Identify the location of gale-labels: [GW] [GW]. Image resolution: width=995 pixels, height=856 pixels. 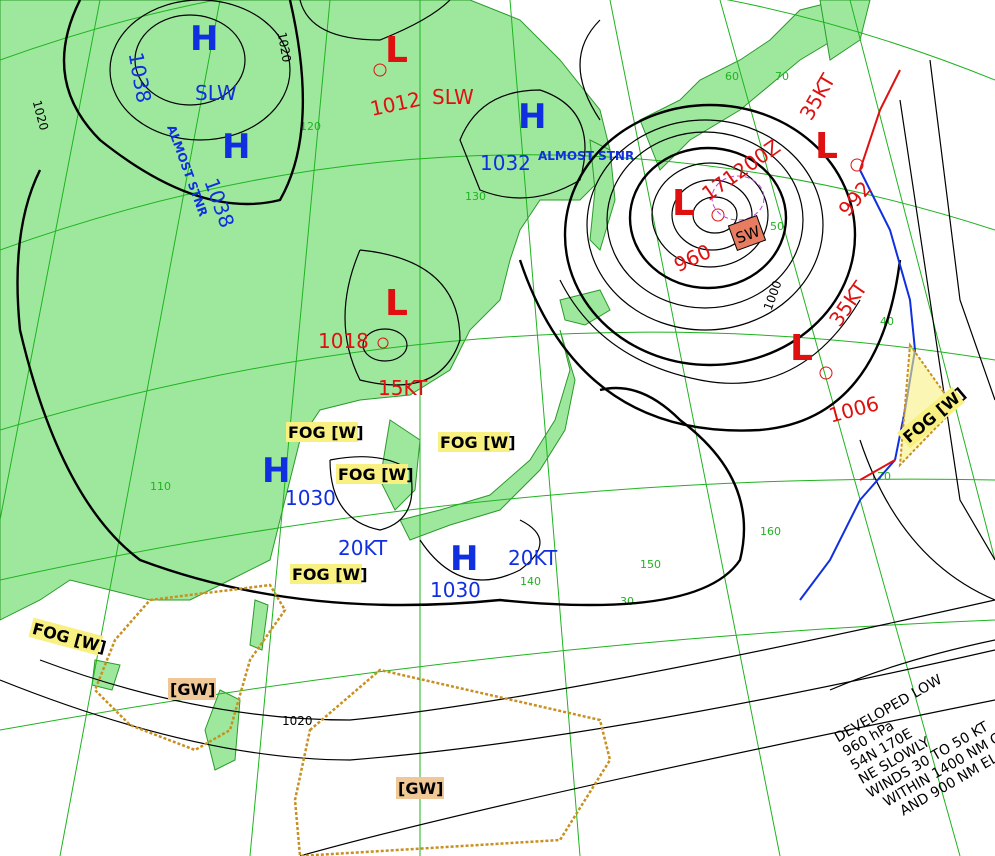
(306, 738).